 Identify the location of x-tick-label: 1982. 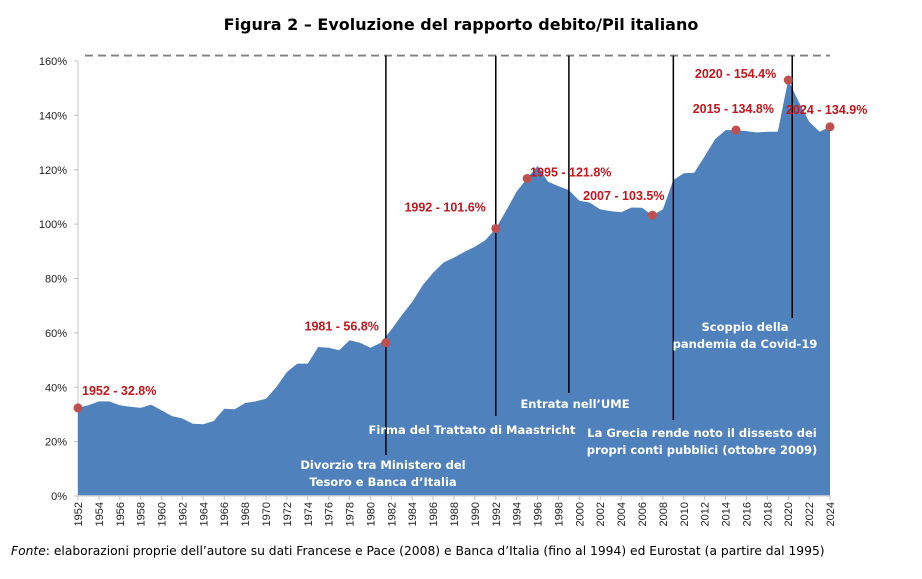
(392, 514).